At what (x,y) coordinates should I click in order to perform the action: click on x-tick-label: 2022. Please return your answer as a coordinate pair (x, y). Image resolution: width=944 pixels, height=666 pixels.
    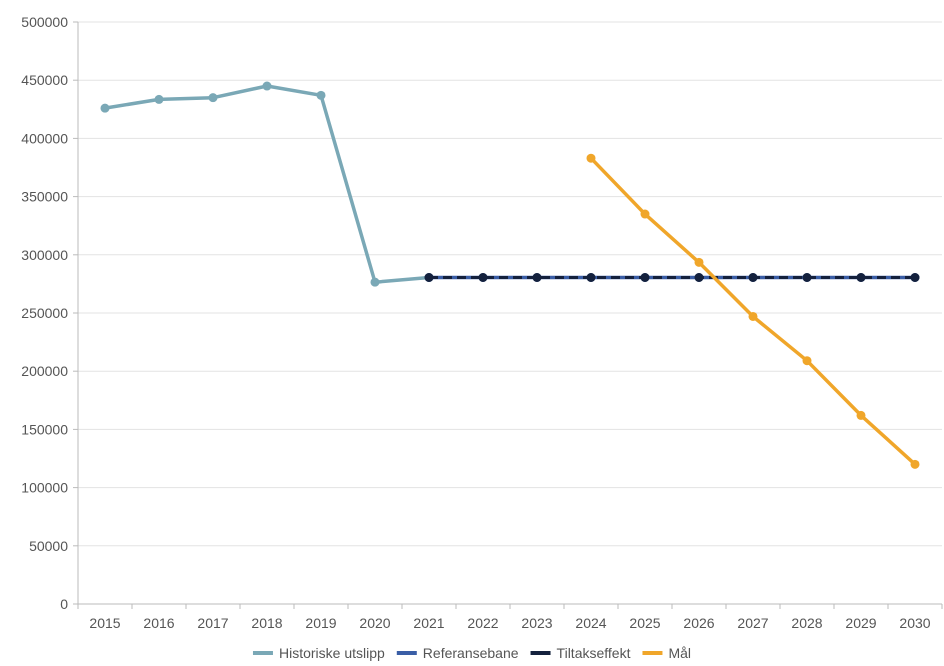
    Looking at the image, I should click on (482, 623).